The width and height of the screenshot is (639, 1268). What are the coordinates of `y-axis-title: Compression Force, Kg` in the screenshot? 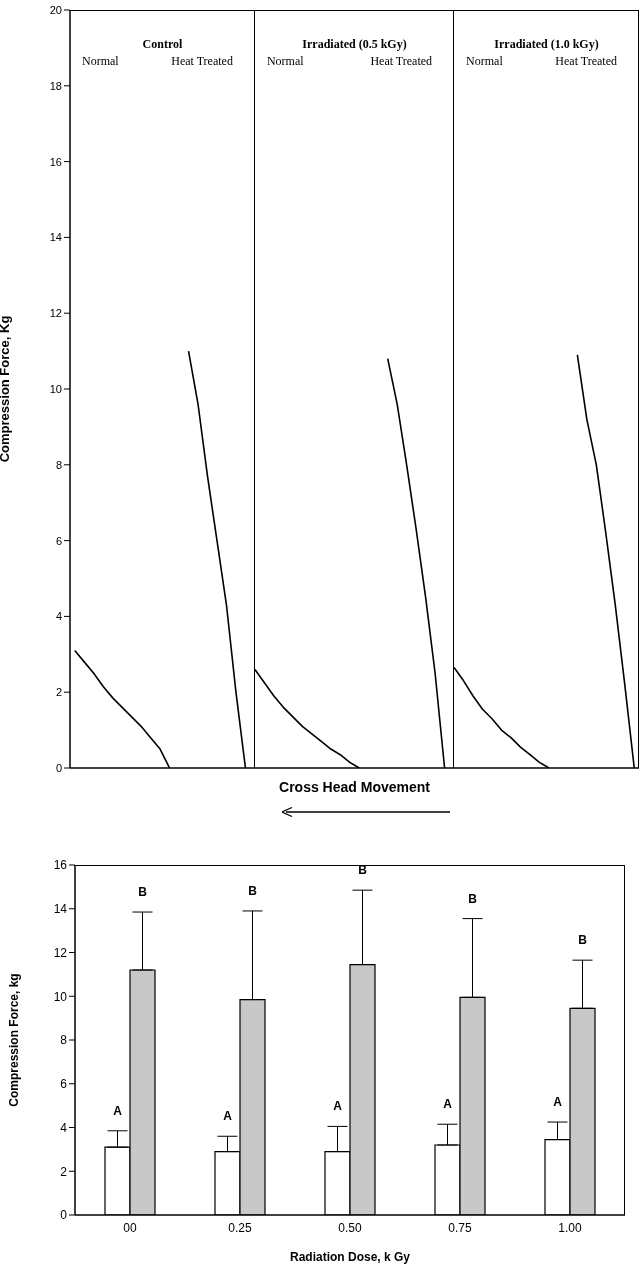 It's located at (6, 389).